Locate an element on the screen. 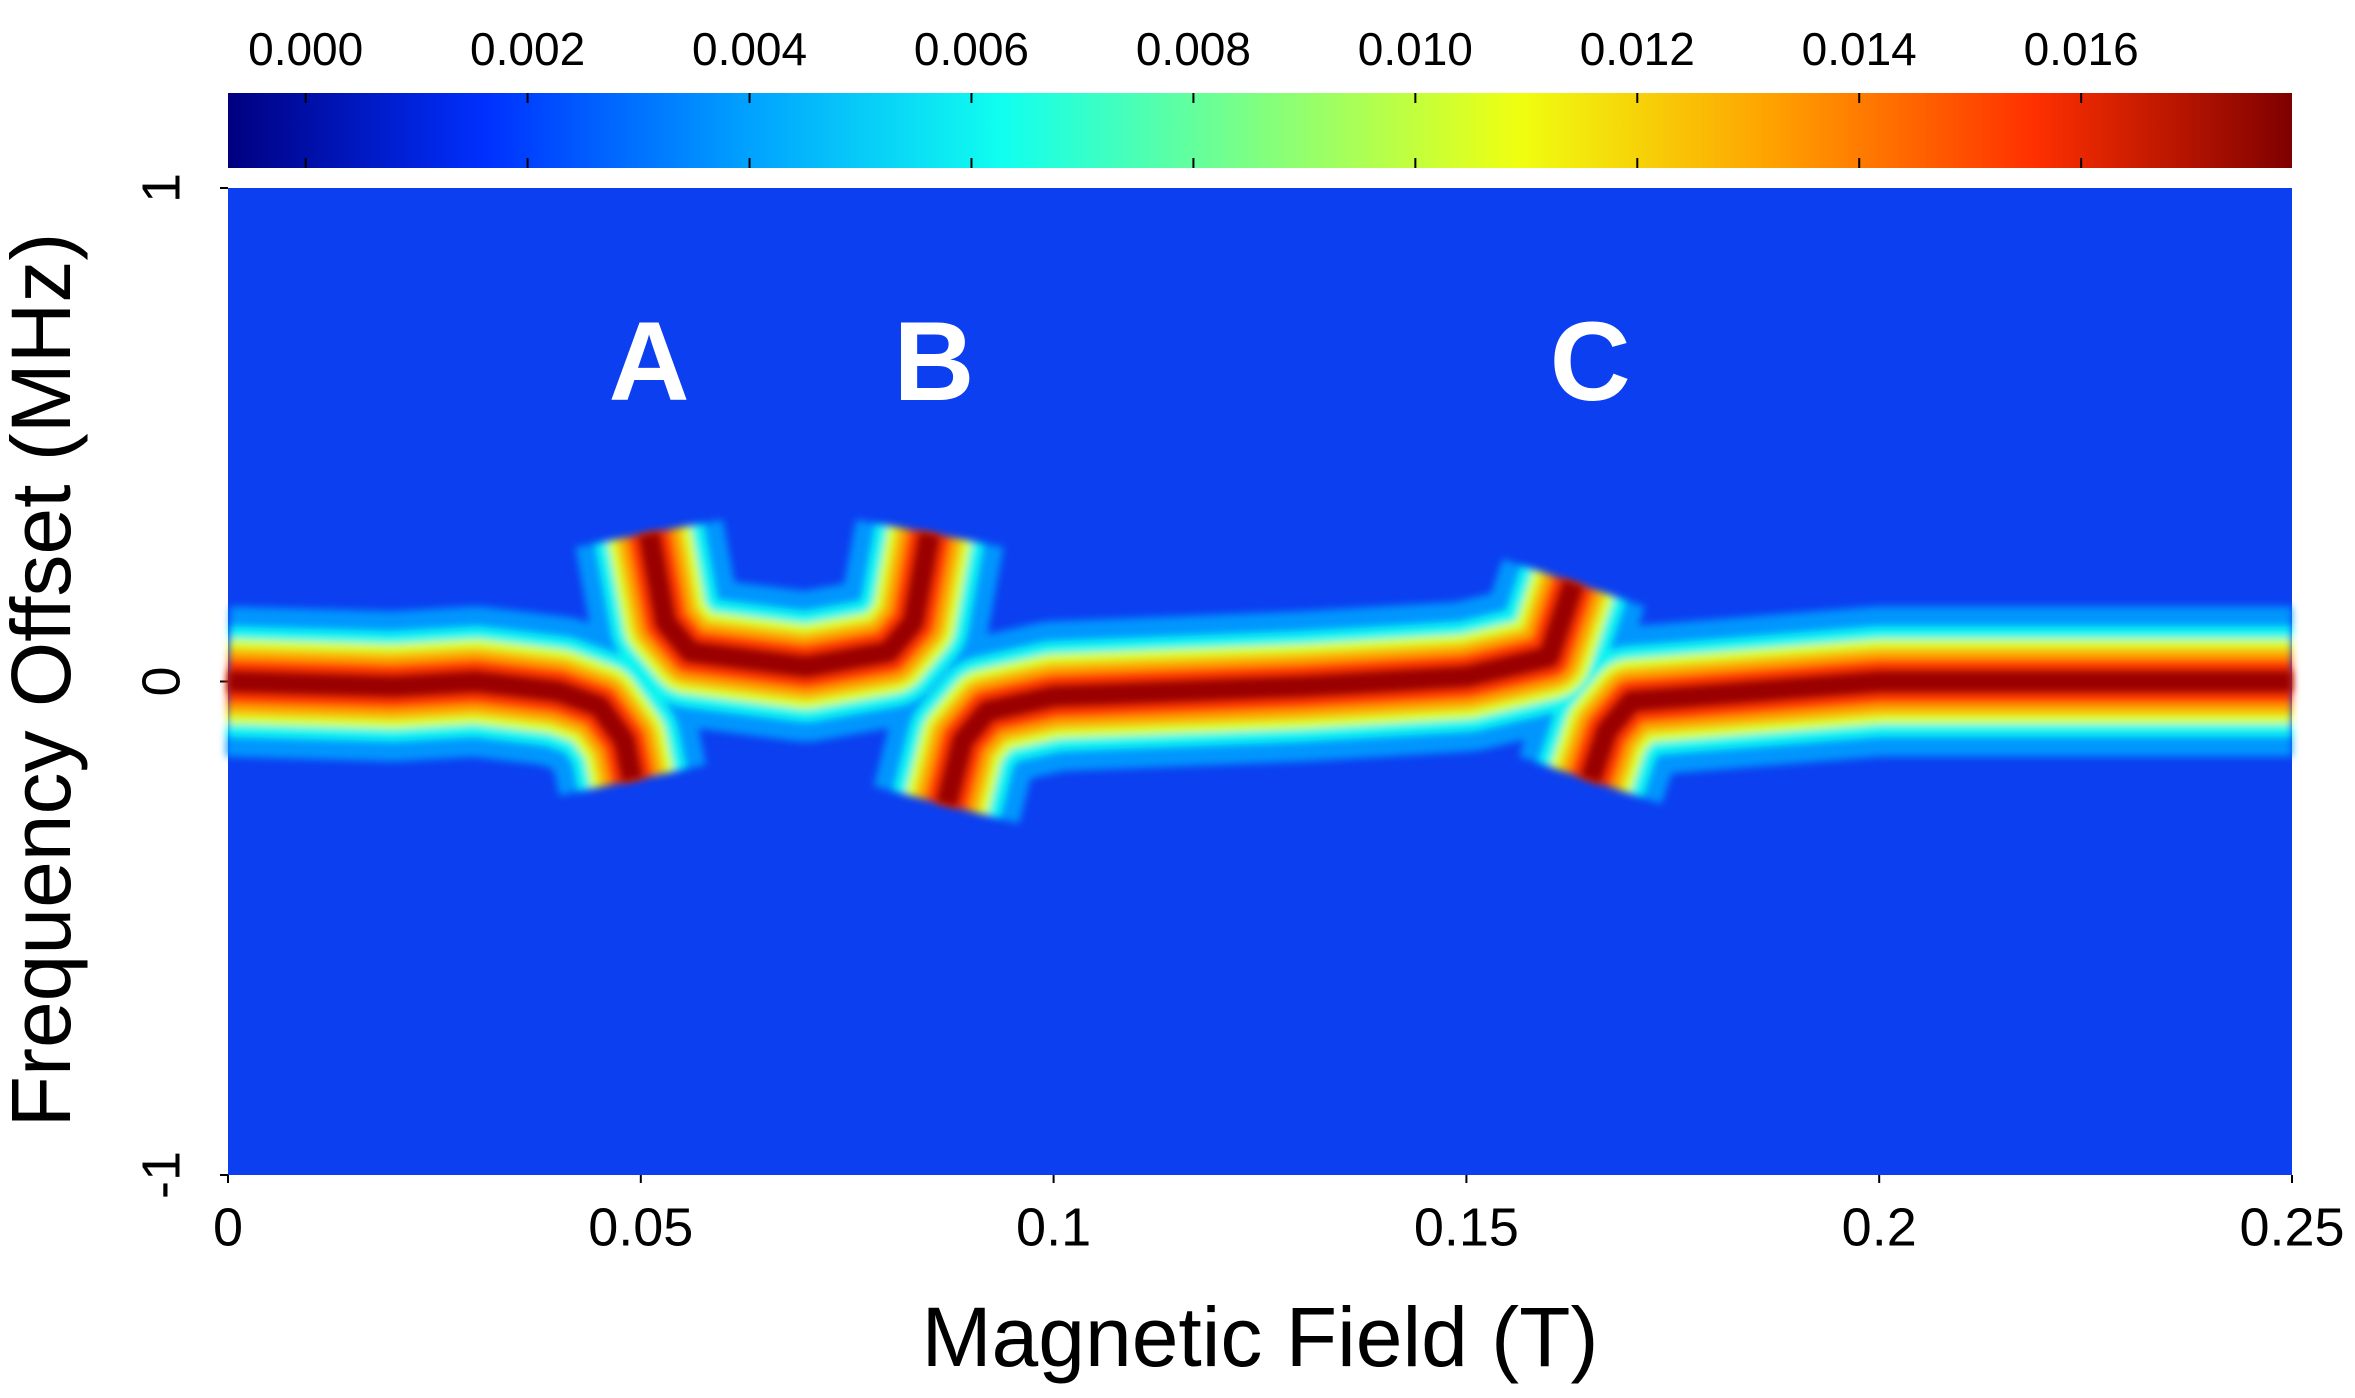 The width and height of the screenshot is (2355, 1398). colorbar-tick-label: 0.014 is located at coordinates (1859, 49).